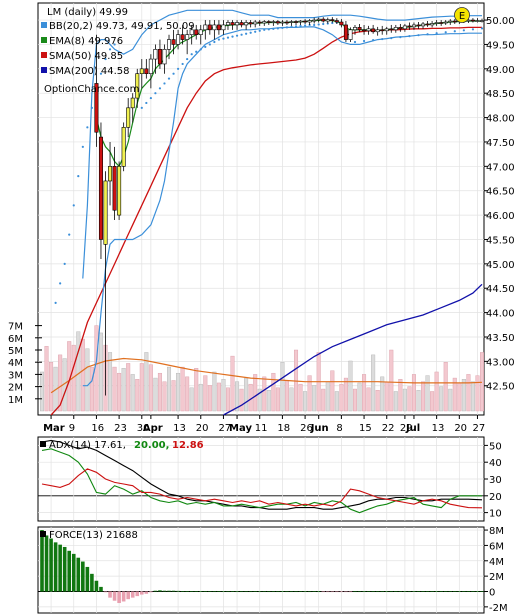  I want to click on force-tick-label: 8M, so click(496, 531).